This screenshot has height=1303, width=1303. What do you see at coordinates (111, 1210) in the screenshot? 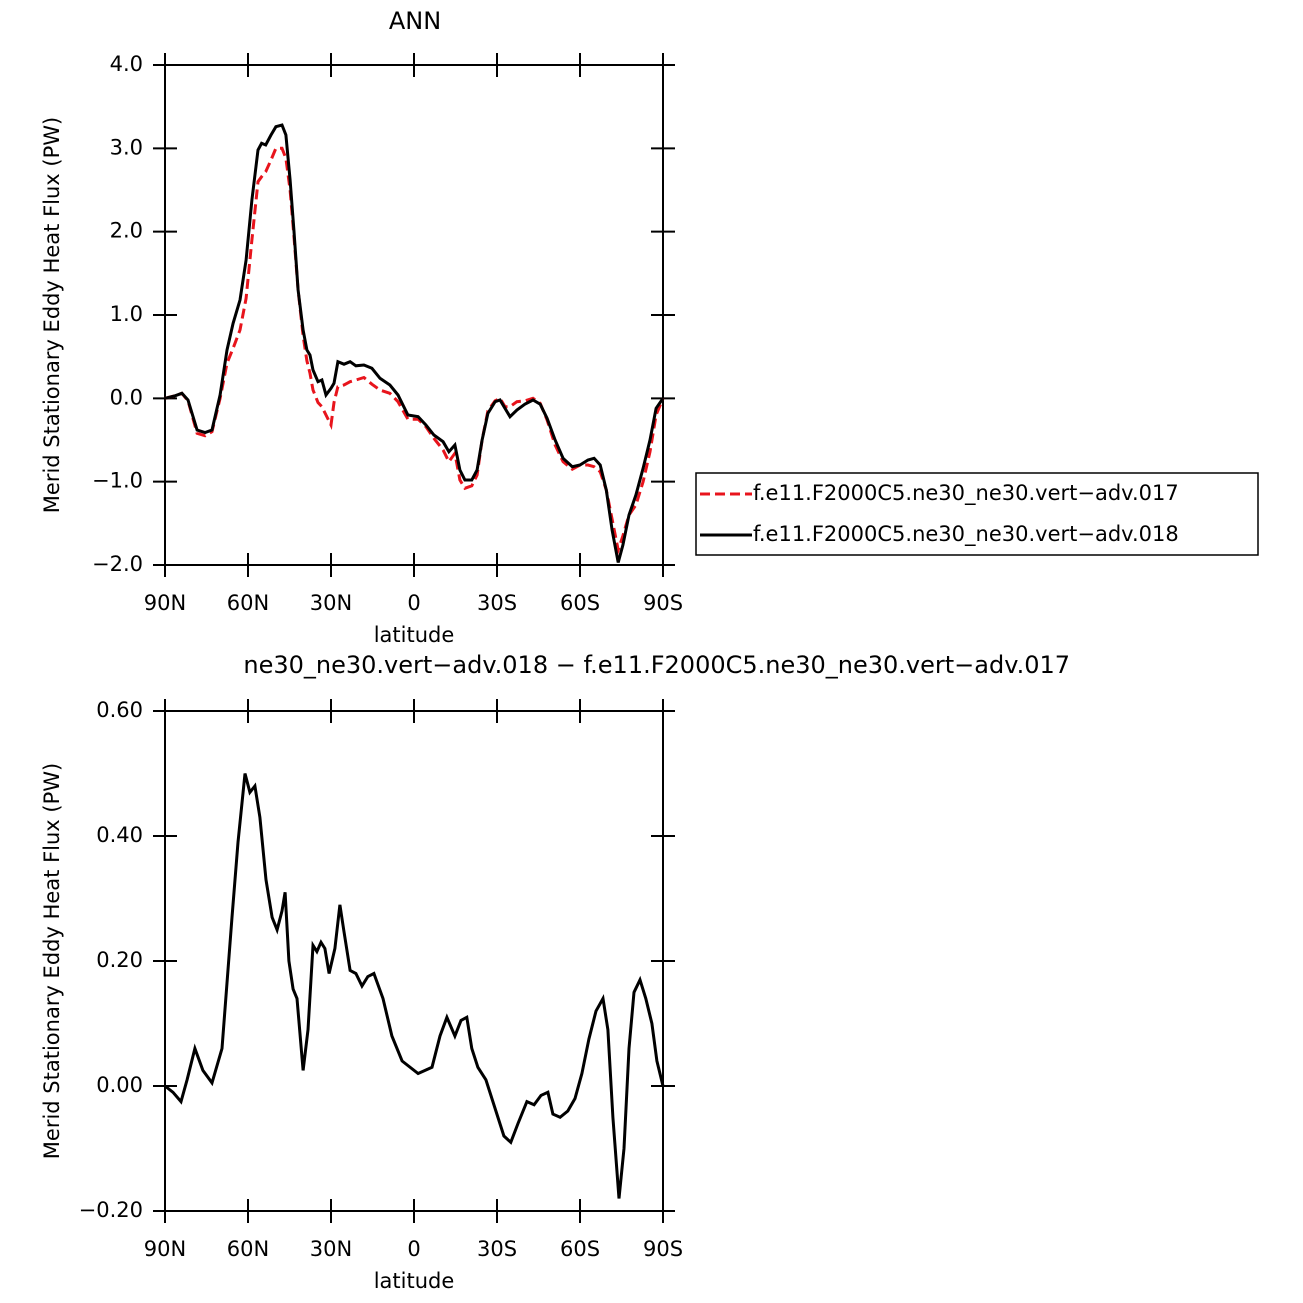
I see `y-tick-label: −0.20` at bounding box center [111, 1210].